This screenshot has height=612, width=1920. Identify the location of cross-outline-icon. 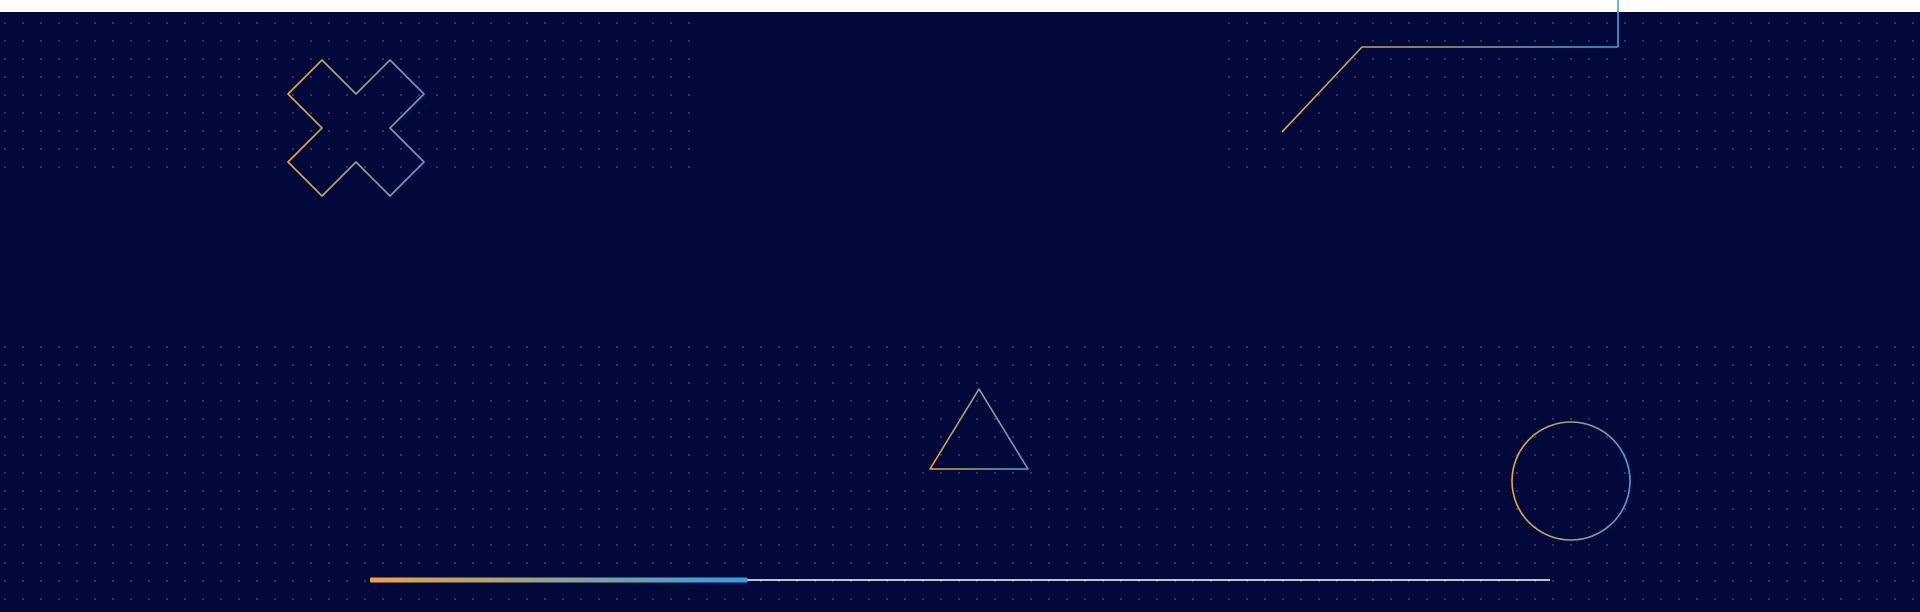
(356, 128).